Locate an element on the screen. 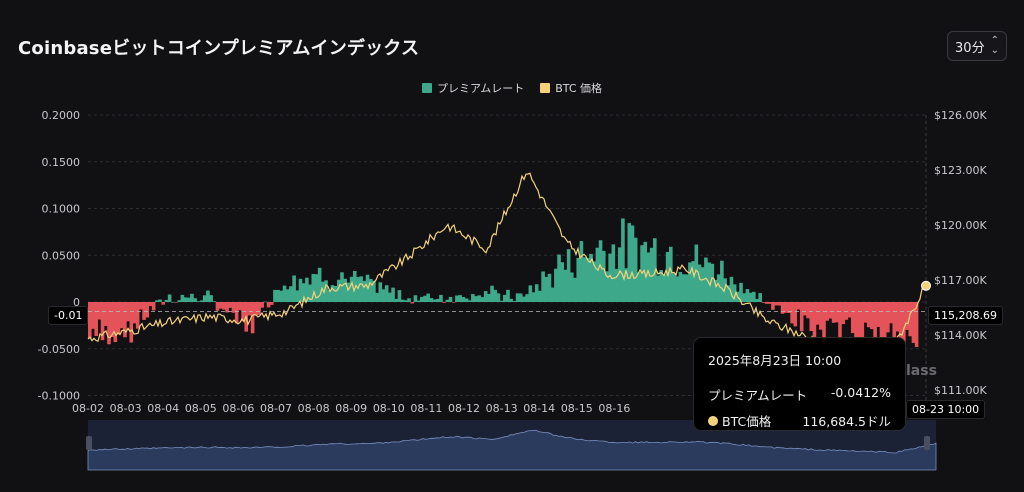 This screenshot has width=1024, height=492. range-navigator is located at coordinates (511, 445).